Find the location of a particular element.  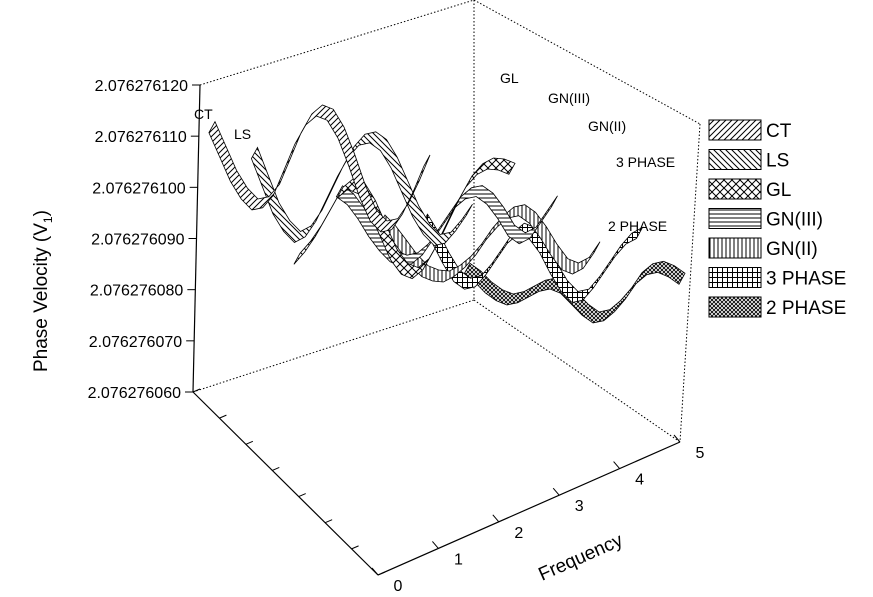

x-axis-title: Frequency is located at coordinates (580, 558).